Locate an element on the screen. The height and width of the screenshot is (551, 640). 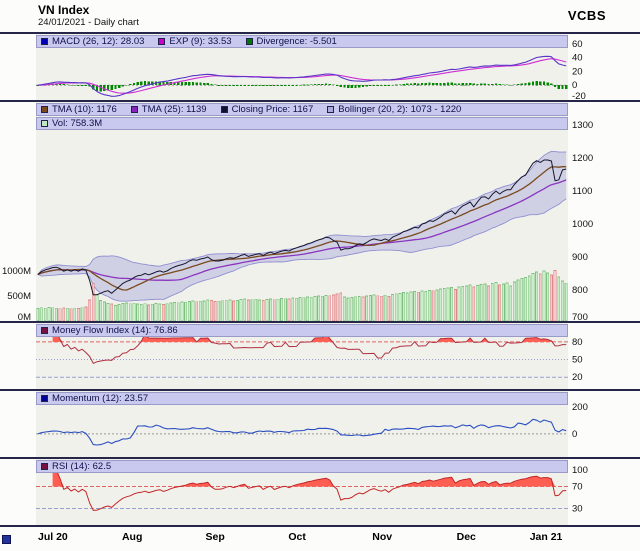
divergence-swatch-icon is located at coordinates (249, 41).